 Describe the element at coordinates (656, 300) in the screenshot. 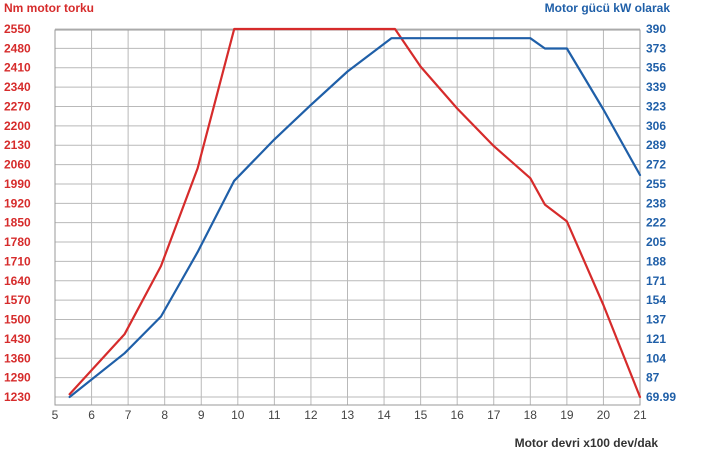

I see `right-tick-label: 154` at that location.